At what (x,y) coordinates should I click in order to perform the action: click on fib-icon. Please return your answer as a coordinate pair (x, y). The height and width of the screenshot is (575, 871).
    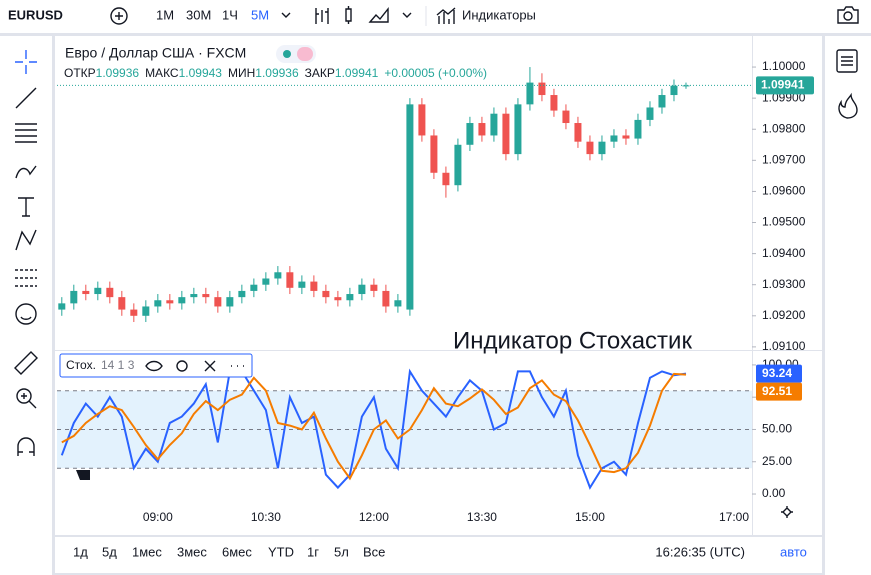
    Looking at the image, I should click on (26, 133).